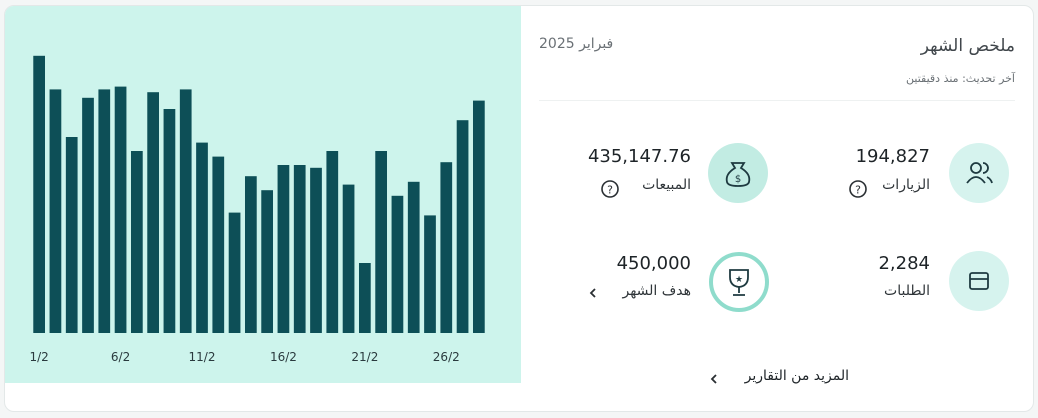  I want to click on x-tick-label: 16/2, so click(283, 357).